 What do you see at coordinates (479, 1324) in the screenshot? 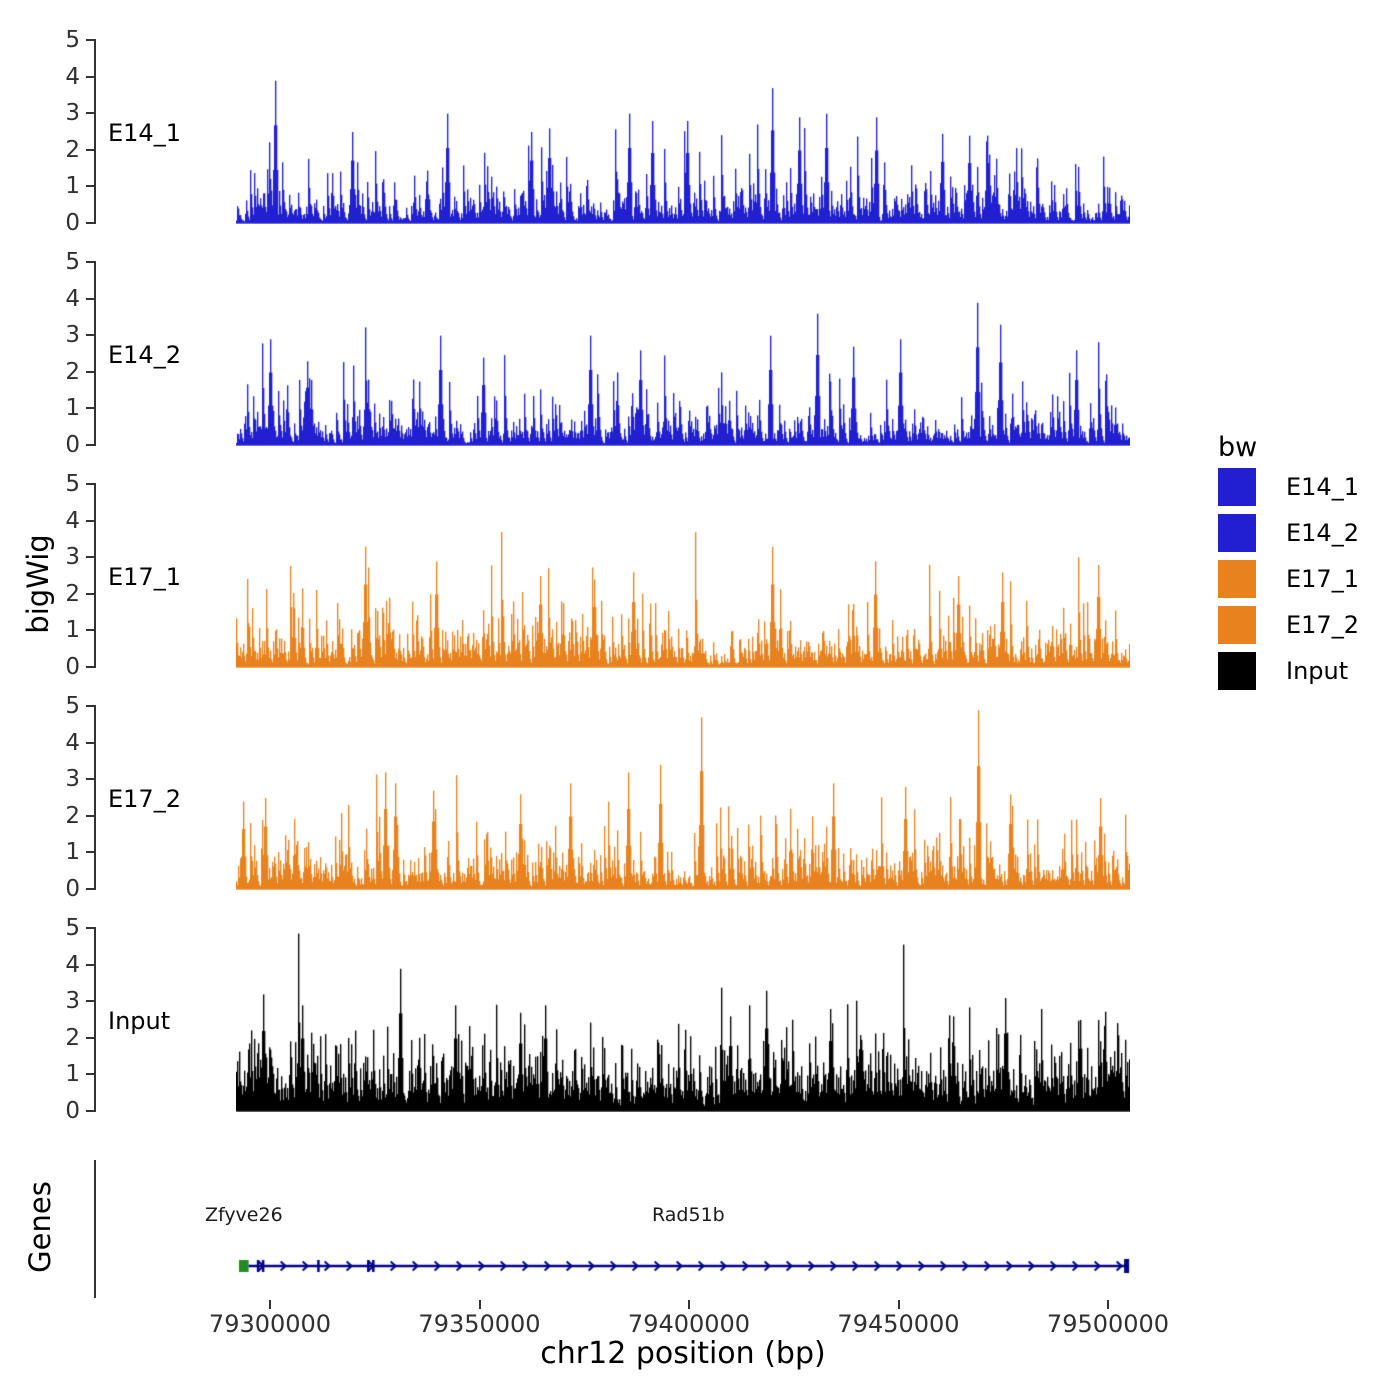
I see `x-tick-label: 79350000` at bounding box center [479, 1324].